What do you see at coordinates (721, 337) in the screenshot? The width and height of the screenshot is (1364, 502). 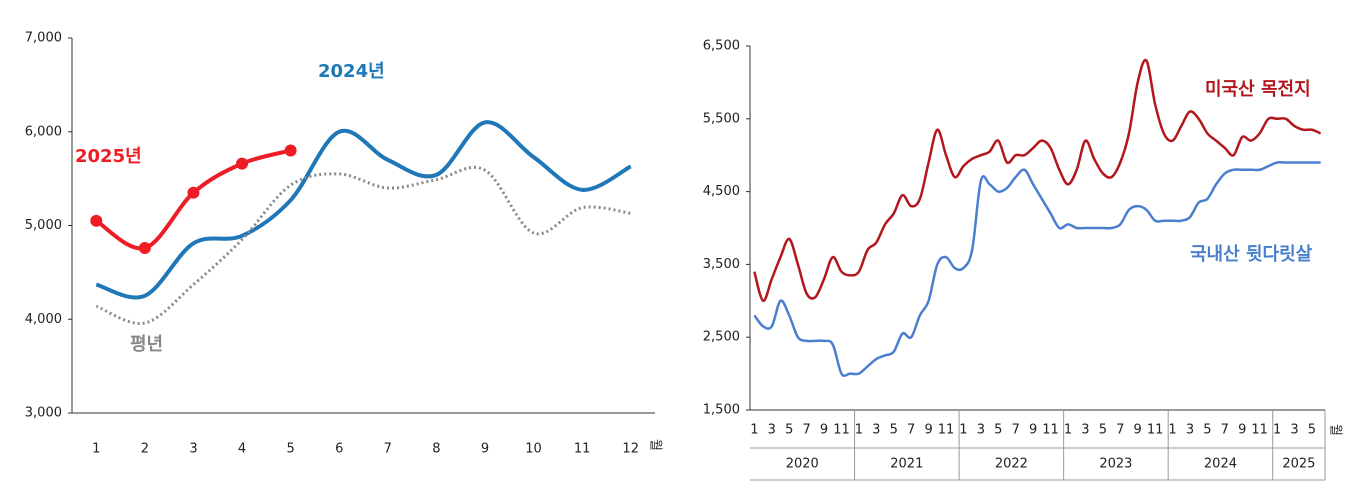 I see `y-tick-label: 2,500` at bounding box center [721, 337].